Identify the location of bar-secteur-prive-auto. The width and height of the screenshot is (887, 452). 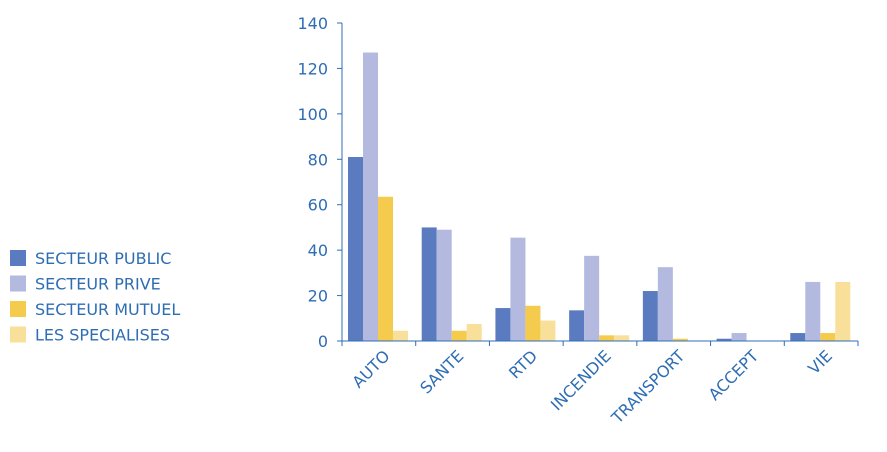
(370, 197).